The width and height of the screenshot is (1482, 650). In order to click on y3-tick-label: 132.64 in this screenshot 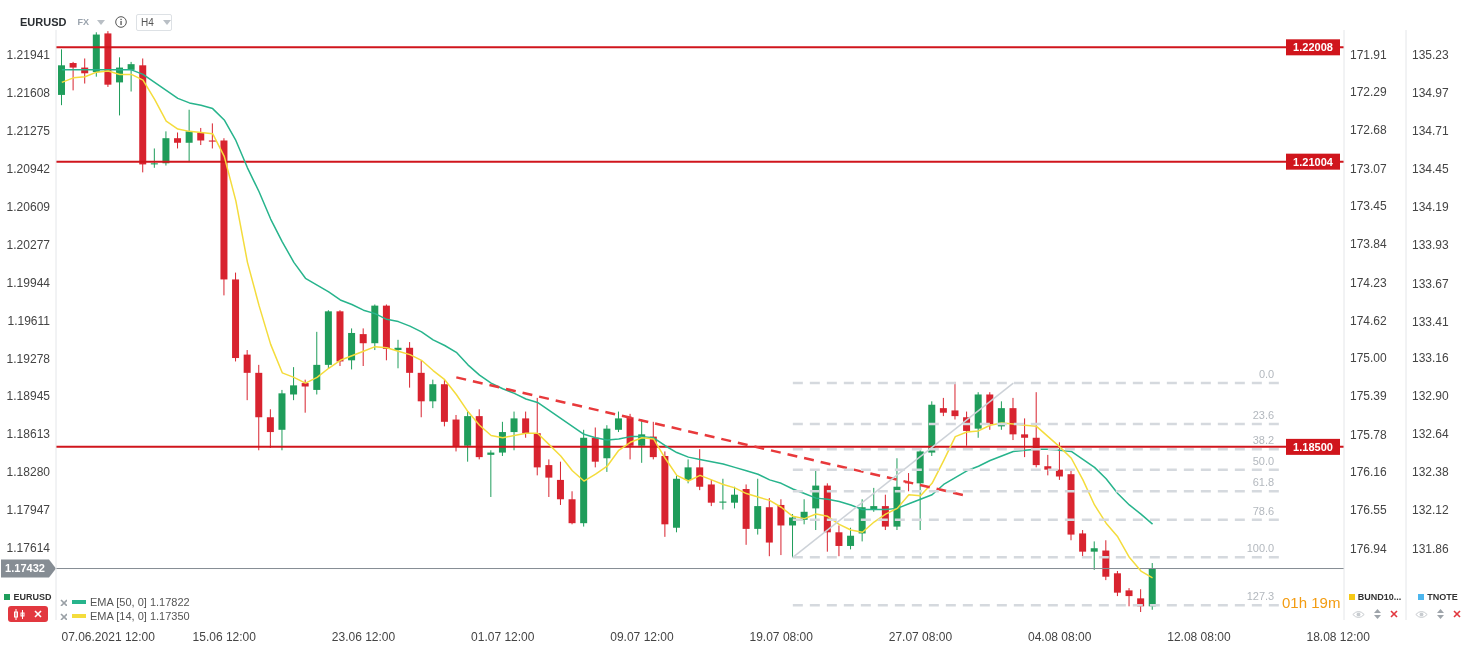, I will do `click(1431, 434)`.